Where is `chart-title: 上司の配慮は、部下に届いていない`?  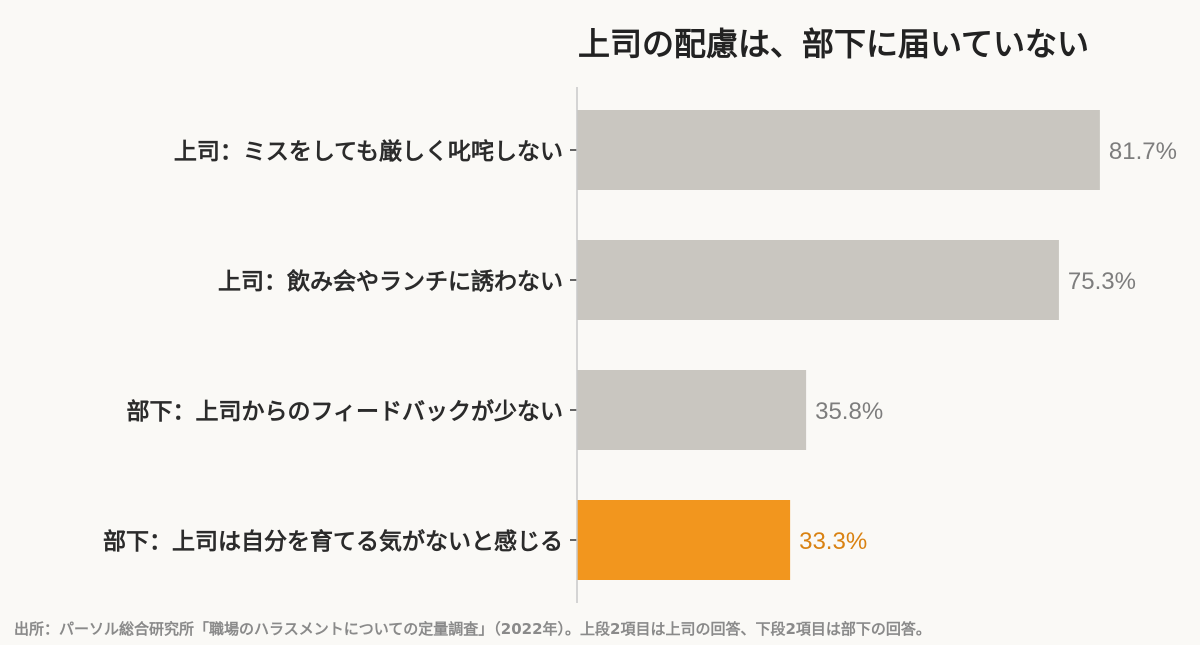
chart-title: 上司の配慮は、部下に届いていない is located at coordinates (833, 44).